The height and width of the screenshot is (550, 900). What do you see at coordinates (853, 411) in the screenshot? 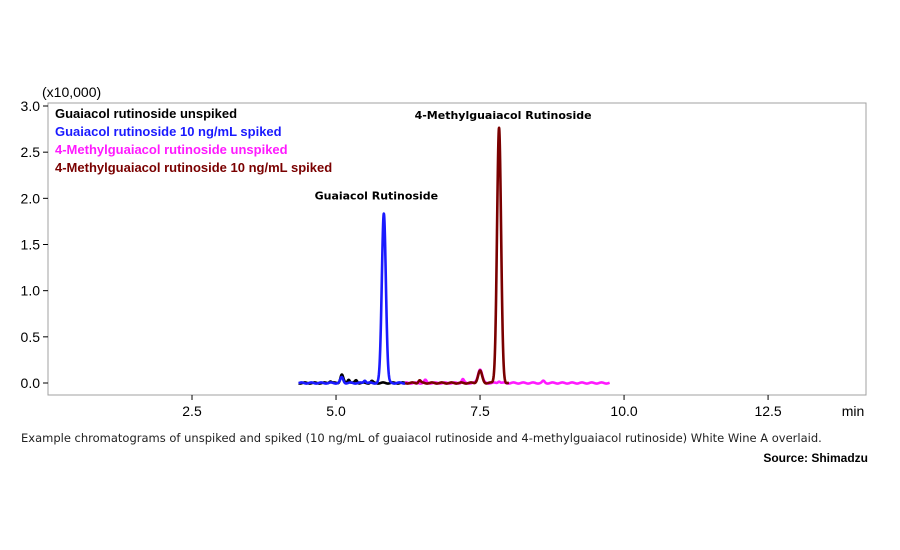
I see `x-unit-label: min` at bounding box center [853, 411].